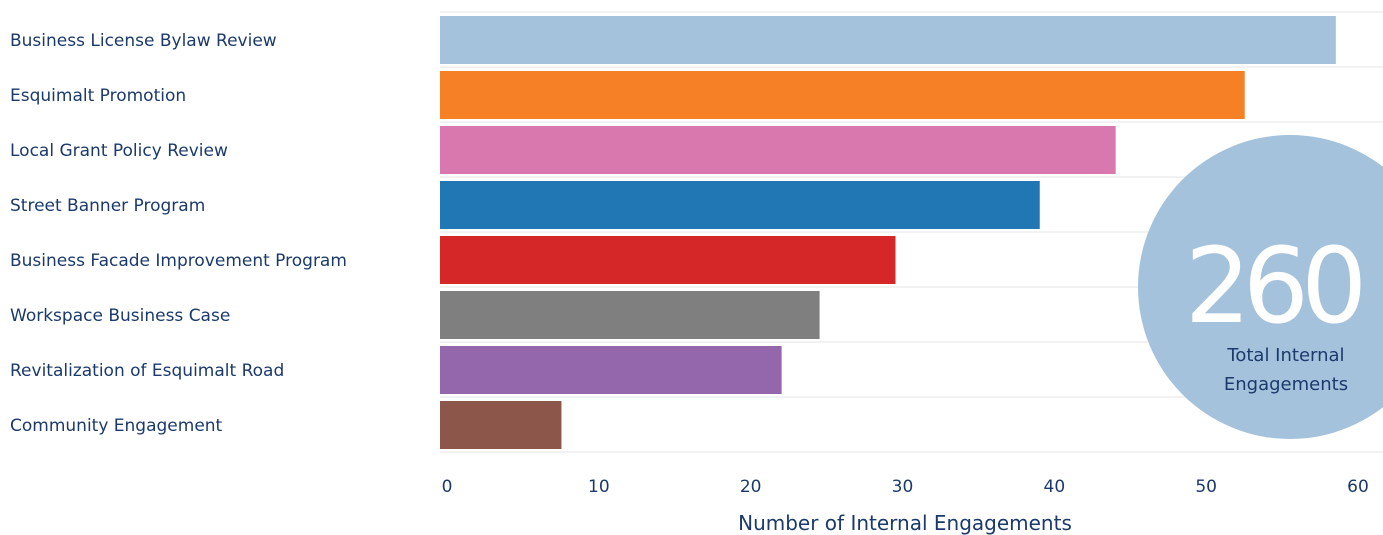  I want to click on category-label: Esquimalt Promotion, so click(98, 96).